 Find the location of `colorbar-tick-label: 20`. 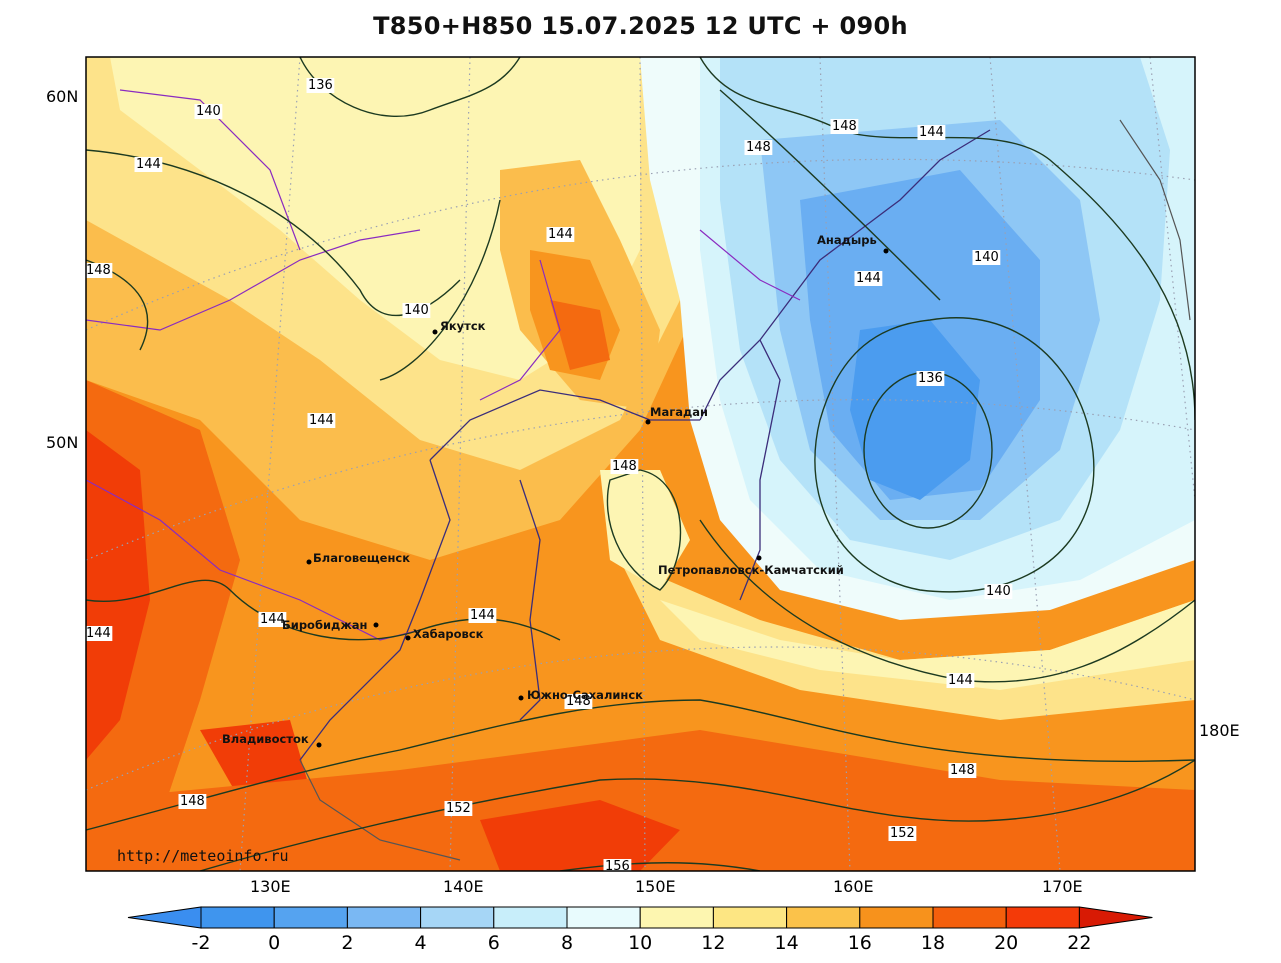

colorbar-tick-label: 20 is located at coordinates (1006, 943).